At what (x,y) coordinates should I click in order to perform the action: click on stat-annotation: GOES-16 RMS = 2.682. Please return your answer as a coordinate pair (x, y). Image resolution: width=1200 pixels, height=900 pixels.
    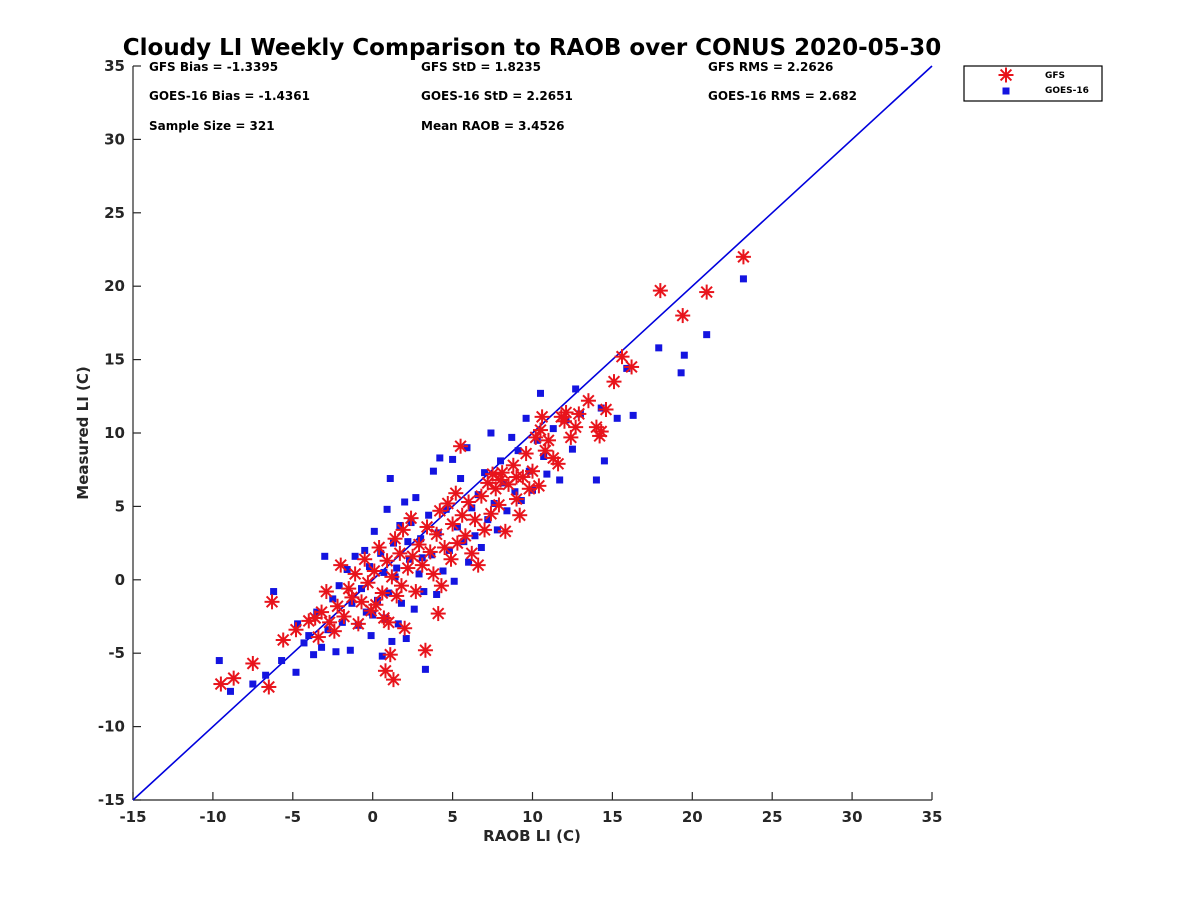
    Looking at the image, I should click on (782, 96).